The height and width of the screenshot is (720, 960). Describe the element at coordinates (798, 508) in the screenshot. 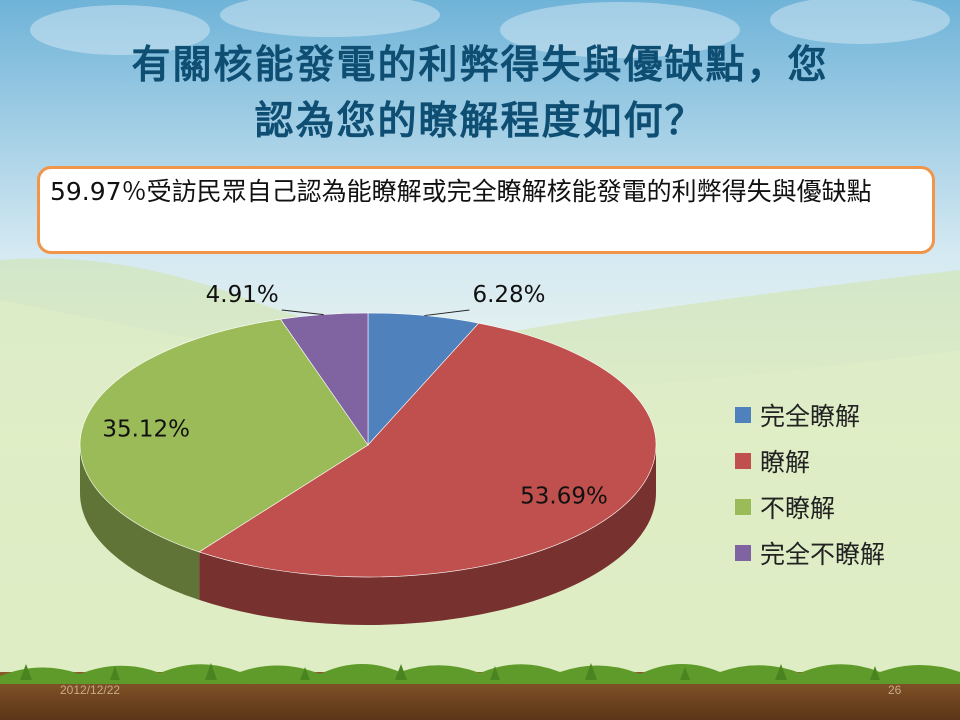

I see `legend-label-3: 不瞭解` at that location.